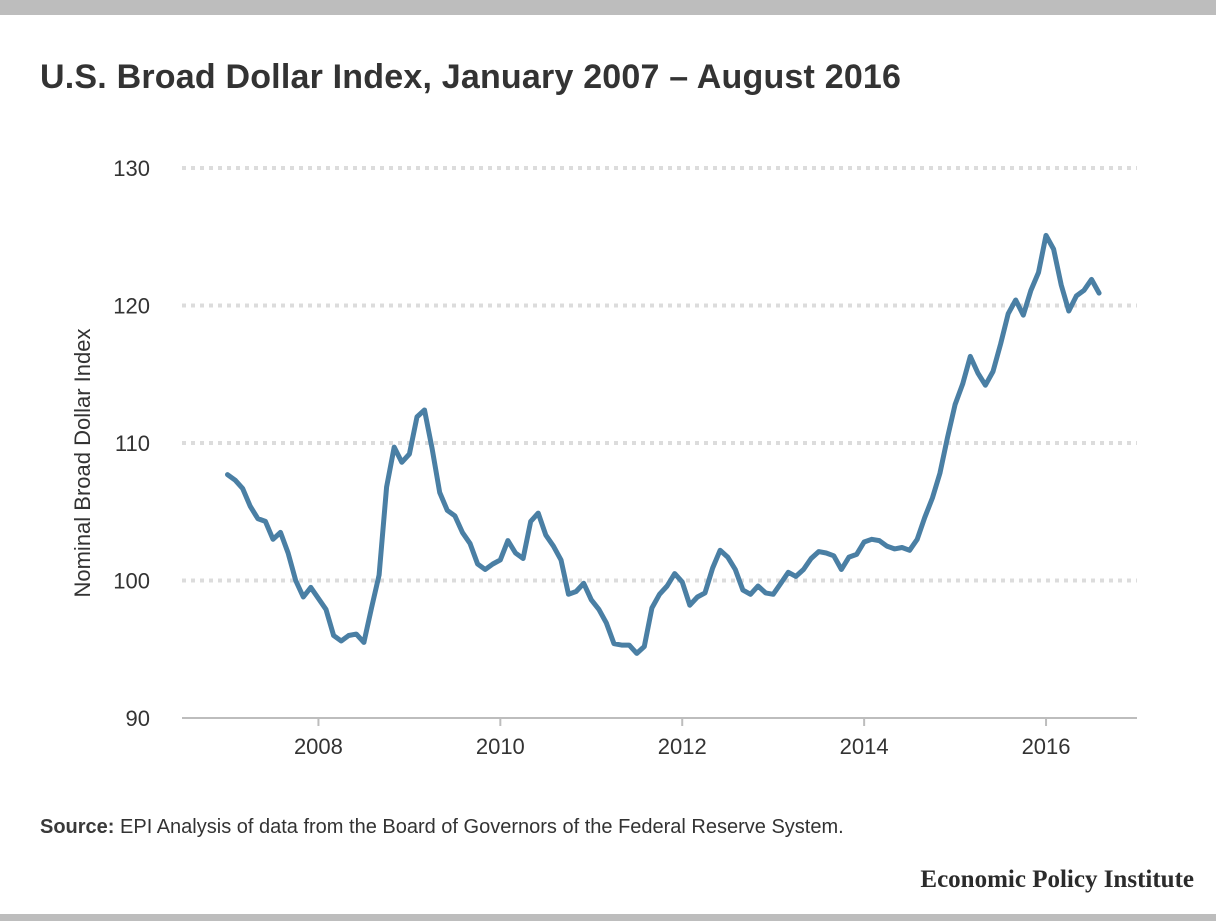  Describe the element at coordinates (138, 718) in the screenshot. I see `y-tick-label-90: 90` at that location.